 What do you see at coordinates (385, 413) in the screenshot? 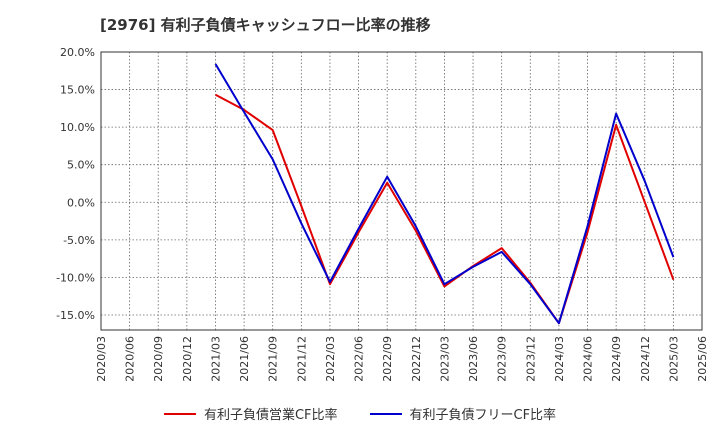
I see `legend-swatch-free-cf` at bounding box center [385, 413].